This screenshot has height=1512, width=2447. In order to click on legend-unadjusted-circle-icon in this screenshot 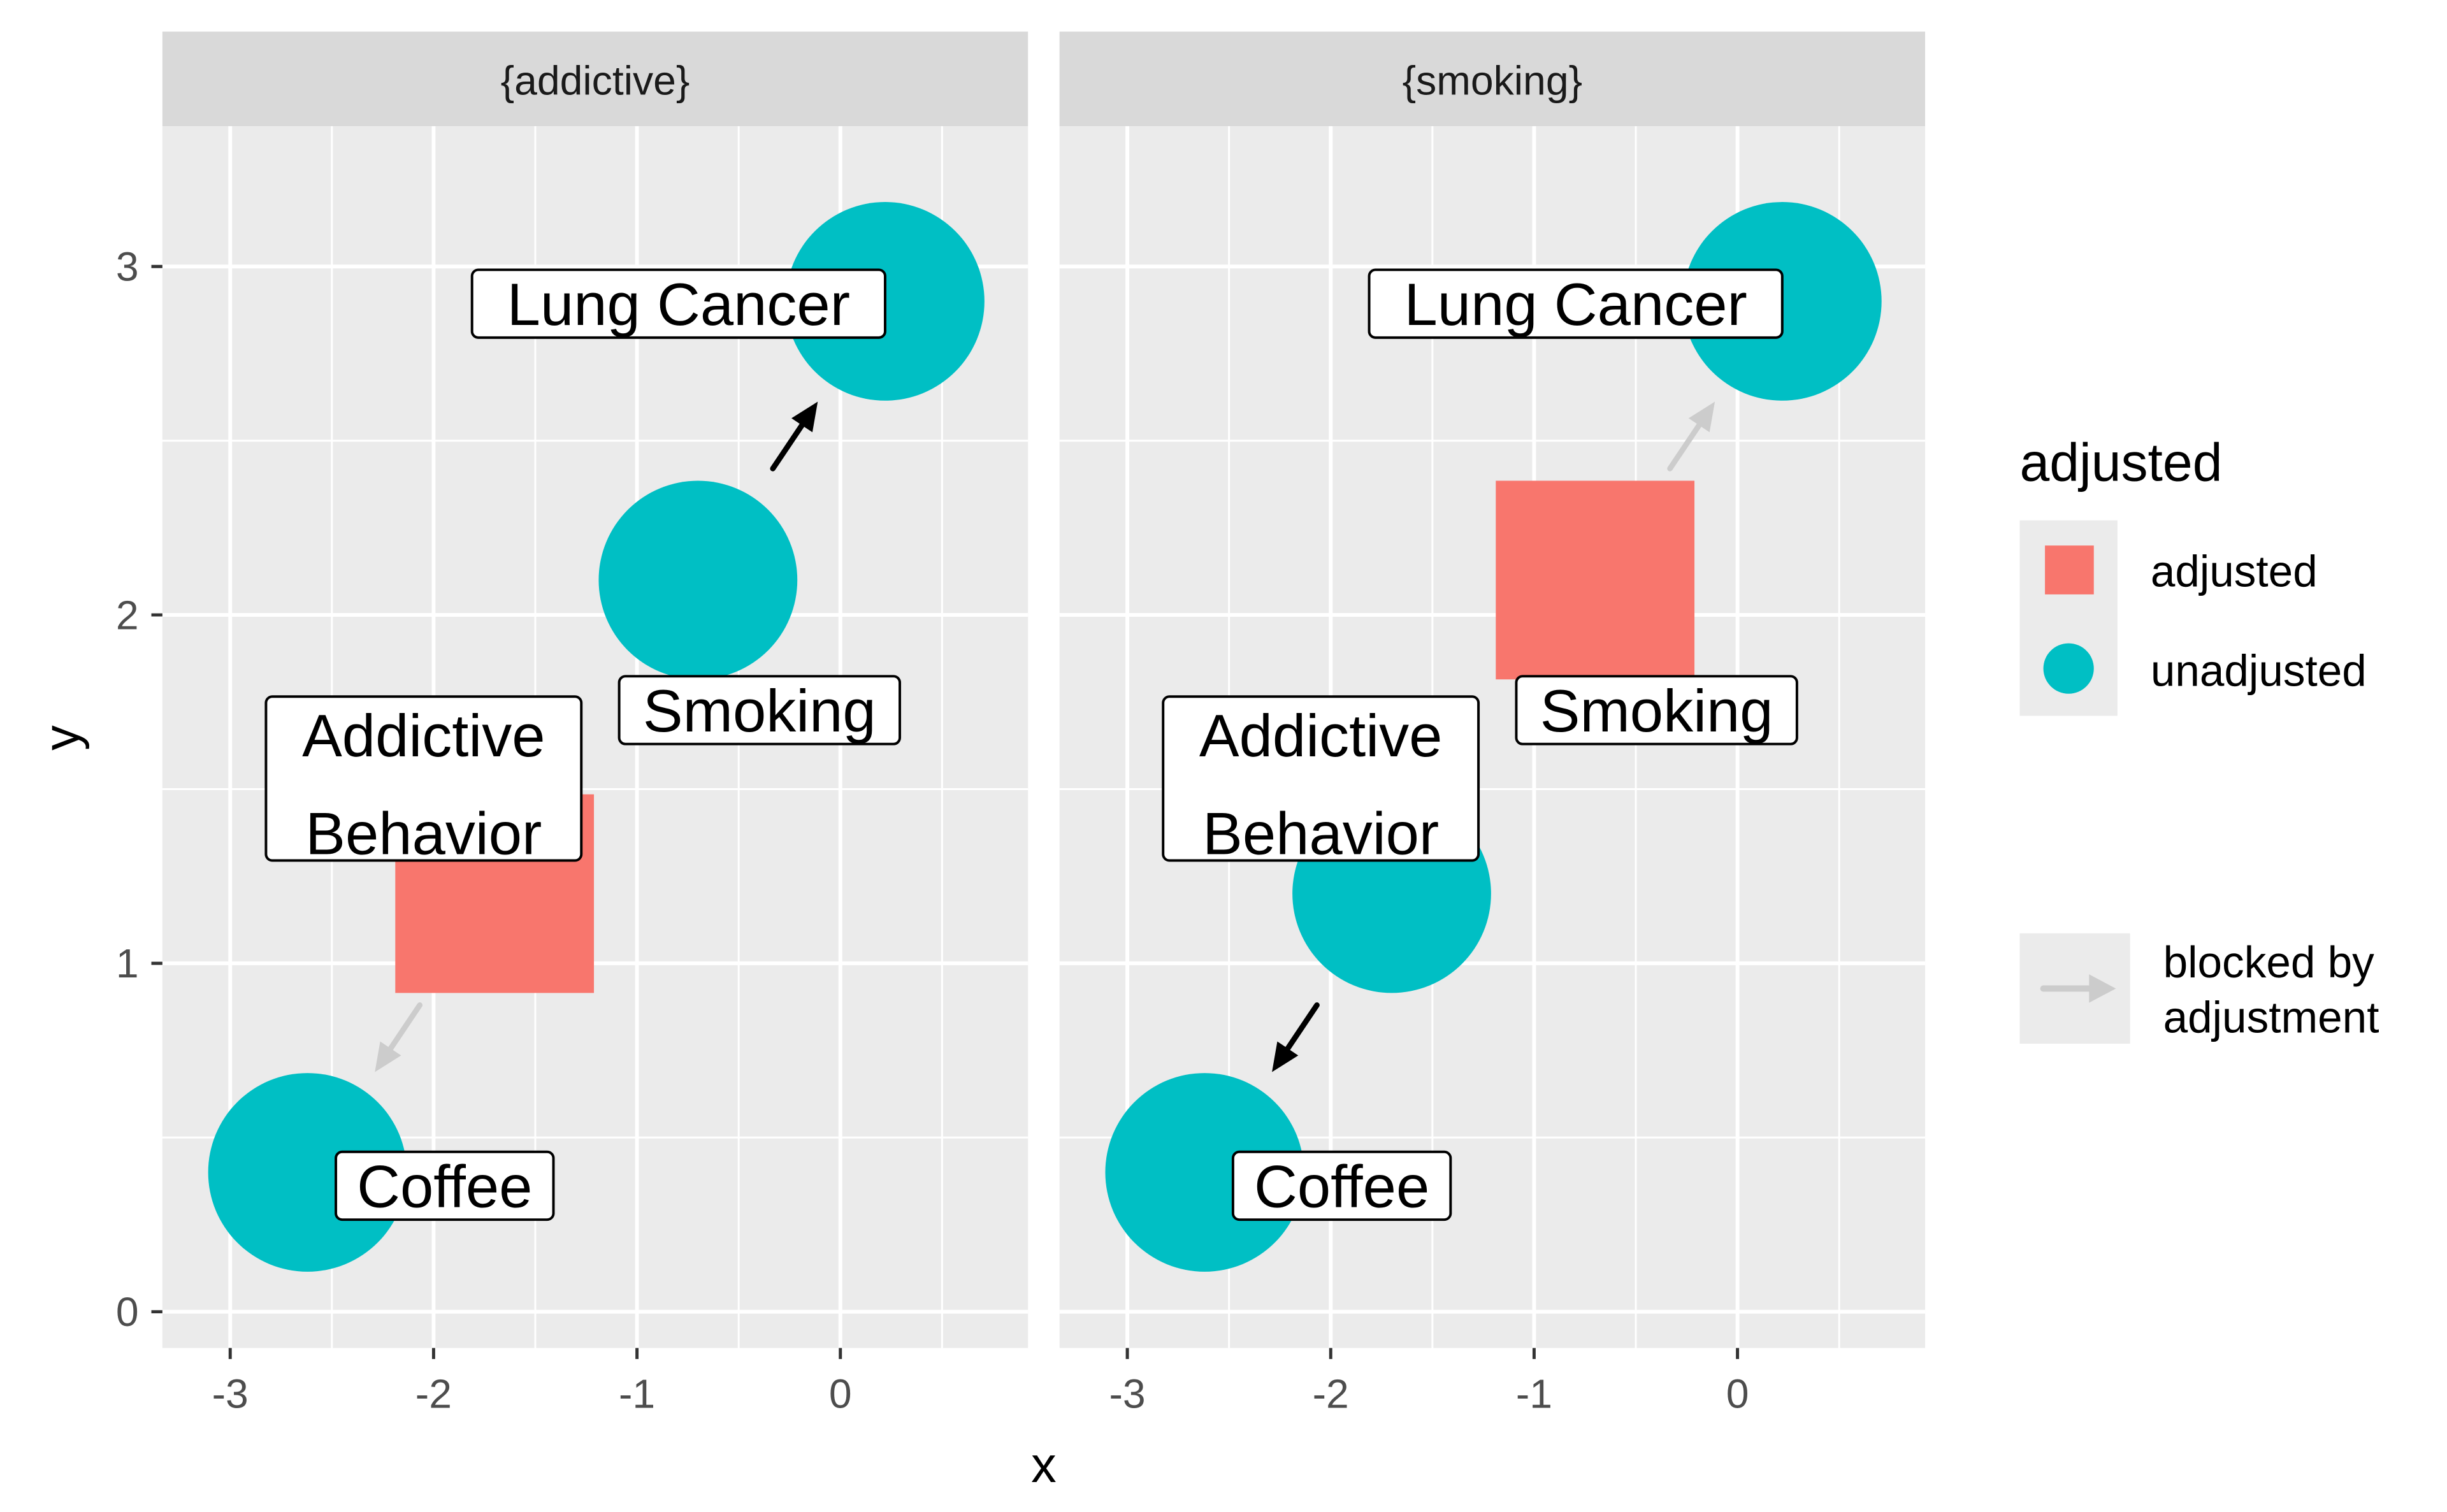, I will do `click(2068, 668)`.